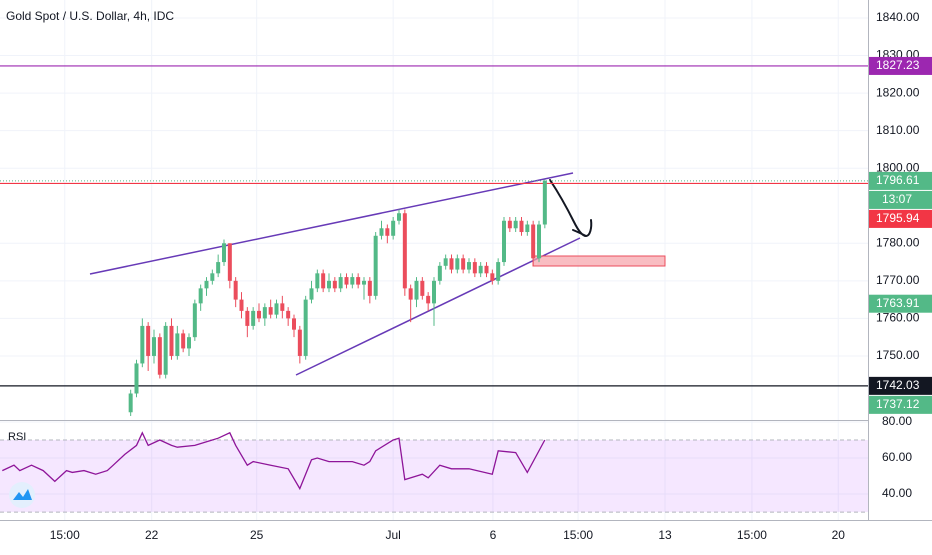 The height and width of the screenshot is (555, 932). I want to click on price-badge-label: 1827.23, so click(898, 65).